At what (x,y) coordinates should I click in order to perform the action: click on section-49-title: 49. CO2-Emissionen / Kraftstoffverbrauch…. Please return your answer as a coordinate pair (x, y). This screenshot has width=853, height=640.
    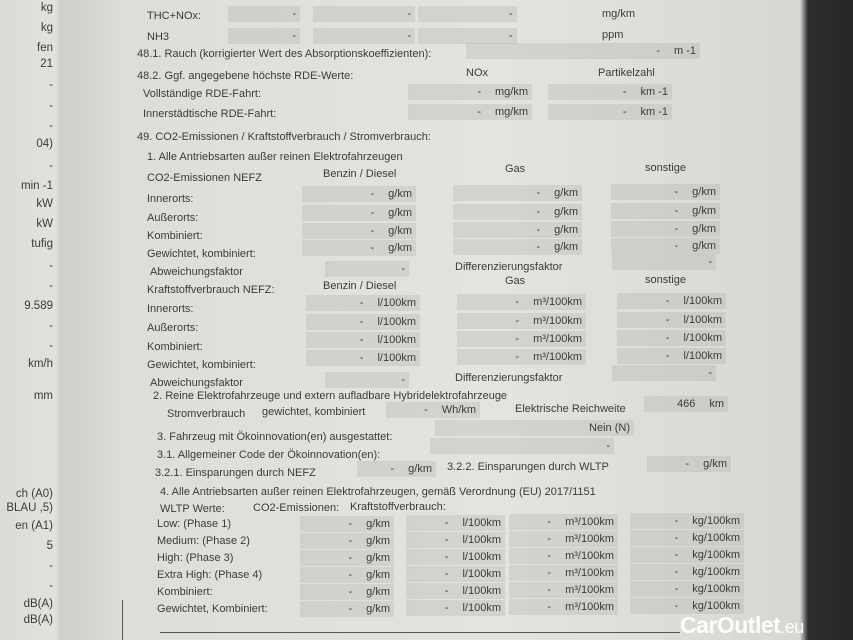
    Looking at the image, I should click on (284, 137).